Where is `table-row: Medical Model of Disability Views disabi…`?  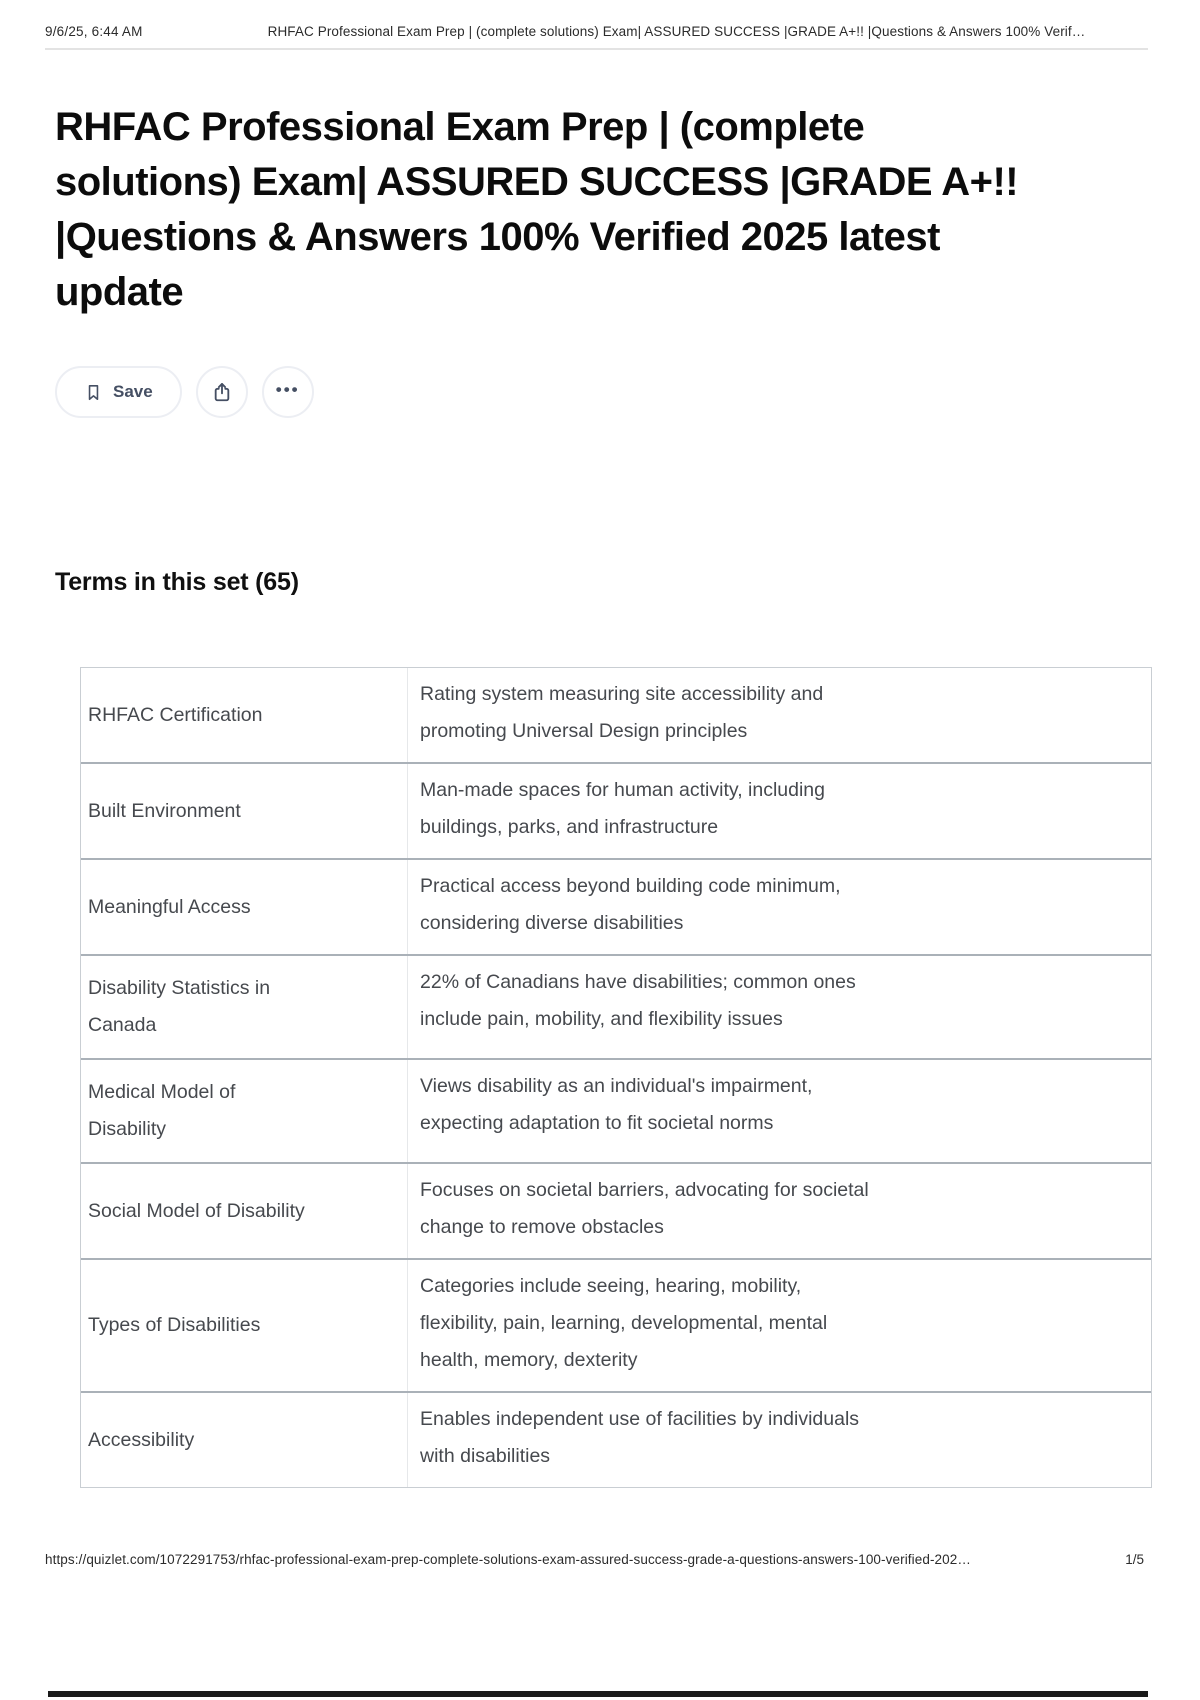
table-row: Medical Model of Disability Views disabi… is located at coordinates (616, 1110).